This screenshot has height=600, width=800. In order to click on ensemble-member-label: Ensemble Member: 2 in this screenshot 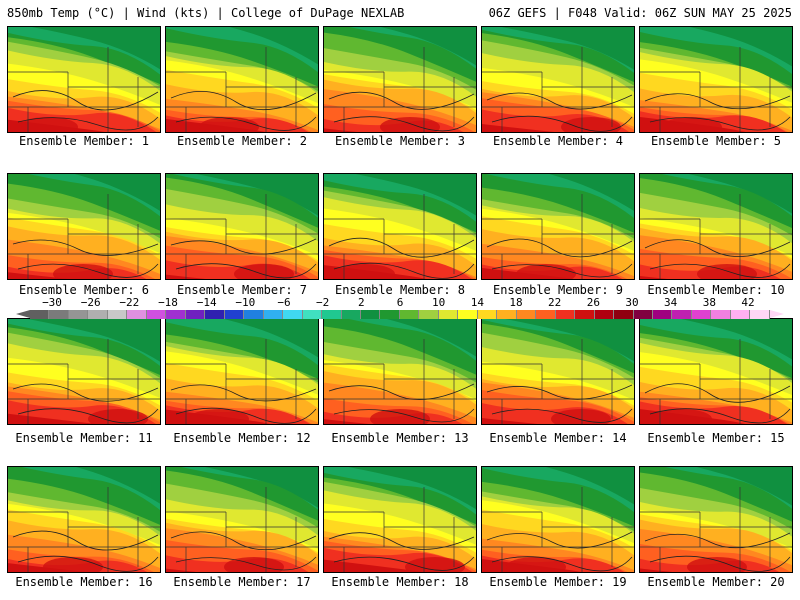, I will do `click(242, 141)`.